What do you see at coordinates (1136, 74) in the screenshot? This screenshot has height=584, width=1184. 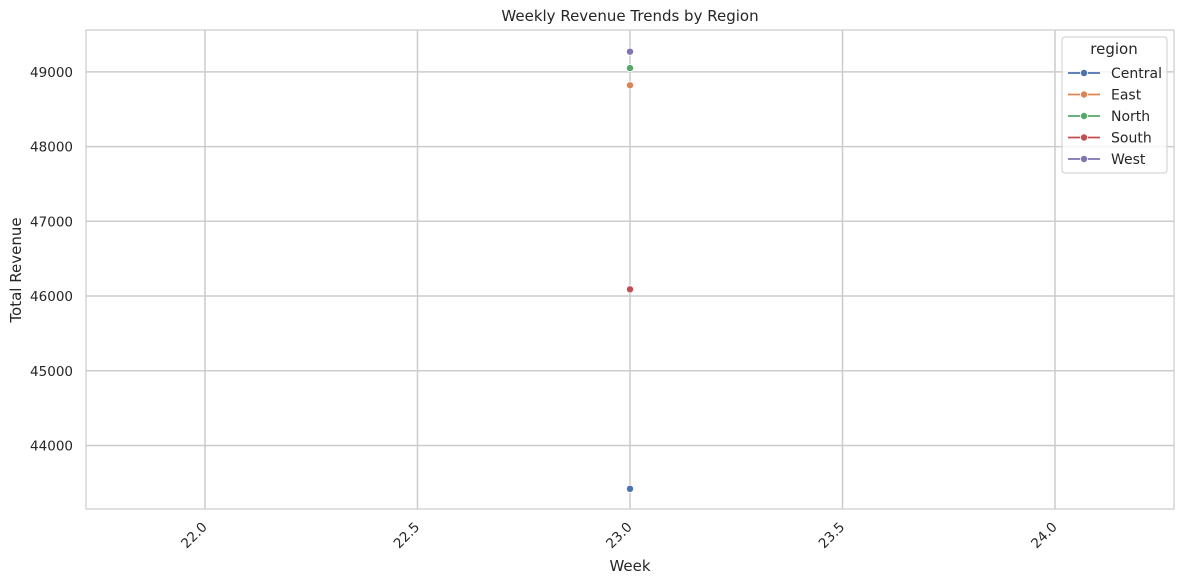 I see `legend-label-central: Central` at bounding box center [1136, 74].